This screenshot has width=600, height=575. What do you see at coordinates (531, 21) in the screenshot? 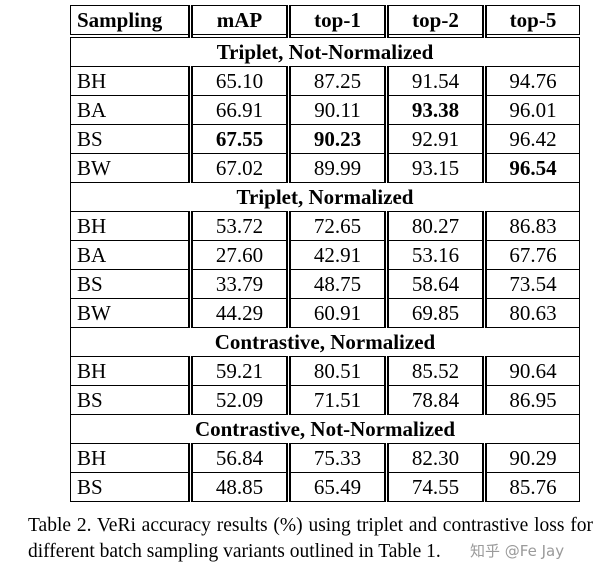
I see `header-cell: top-5` at bounding box center [531, 21].